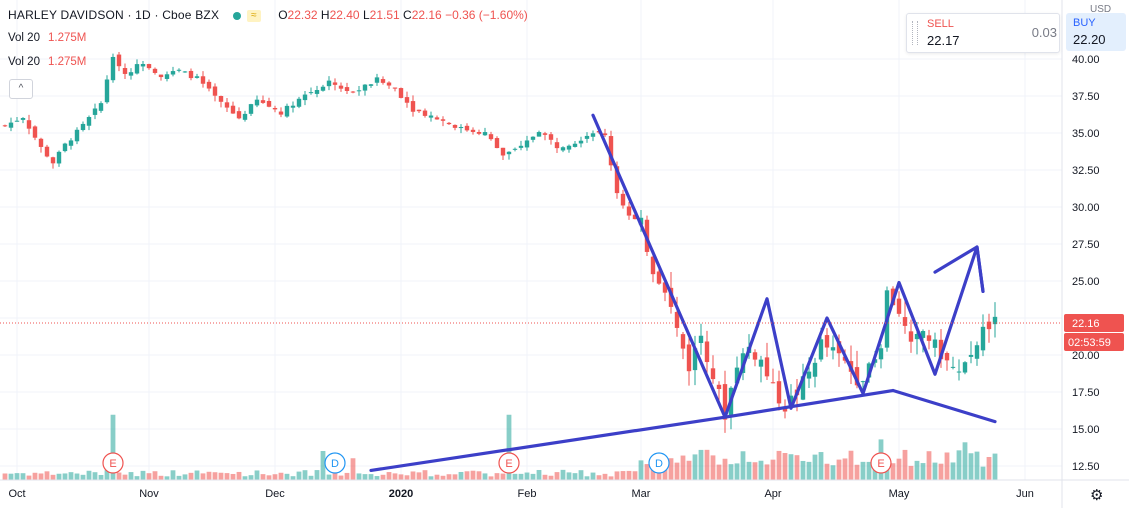 Image resolution: width=1129 pixels, height=508 pixels. Describe the element at coordinates (67, 62) in the screenshot. I see `volume-value: 1.275M` at that location.